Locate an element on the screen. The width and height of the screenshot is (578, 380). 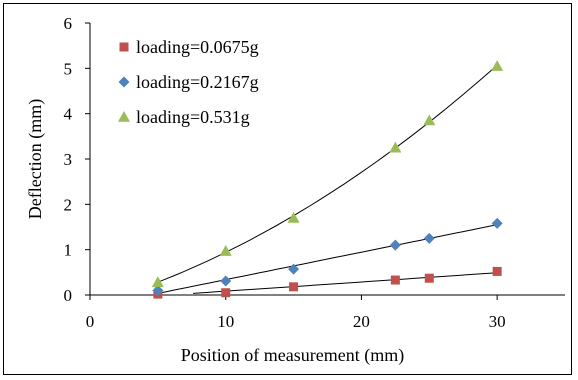
x-tick-label: 10 is located at coordinates (225, 321).